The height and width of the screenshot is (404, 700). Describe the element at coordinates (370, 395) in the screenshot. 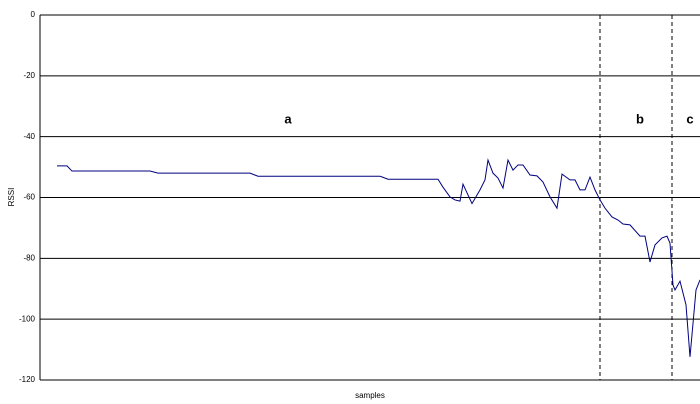

I see `x-axis-label: samples` at that location.